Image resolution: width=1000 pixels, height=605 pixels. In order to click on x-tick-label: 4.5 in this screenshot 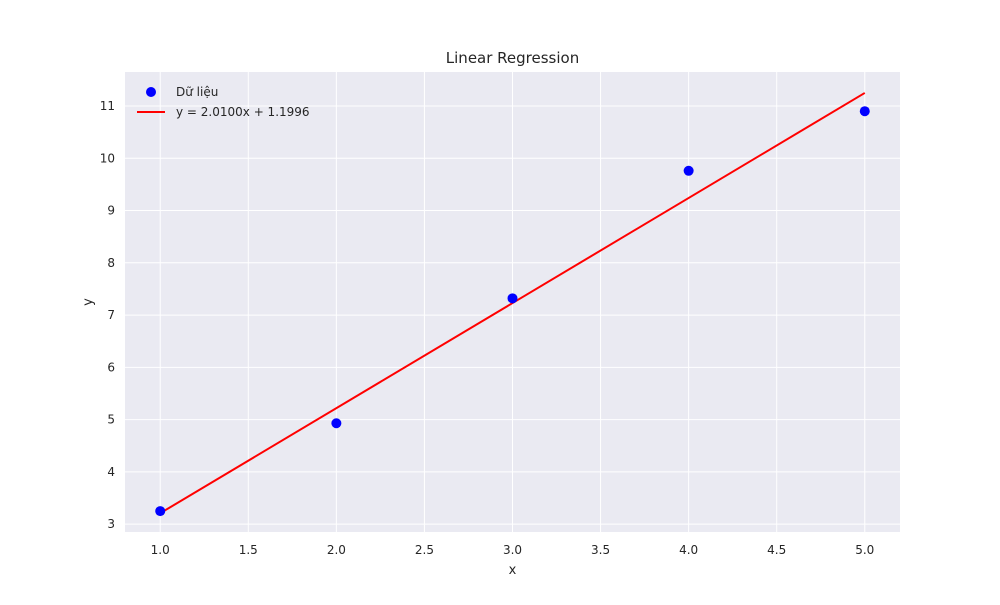, I will do `click(776, 550)`.